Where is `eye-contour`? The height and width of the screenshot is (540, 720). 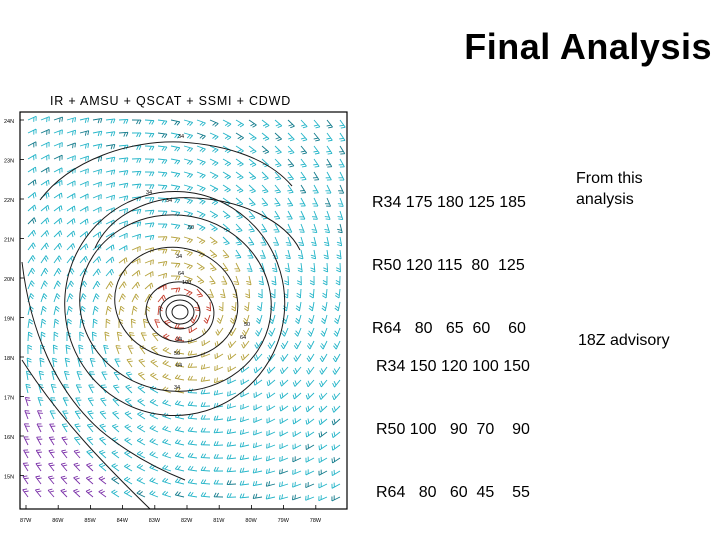 eye-contour is located at coordinates (180, 312).